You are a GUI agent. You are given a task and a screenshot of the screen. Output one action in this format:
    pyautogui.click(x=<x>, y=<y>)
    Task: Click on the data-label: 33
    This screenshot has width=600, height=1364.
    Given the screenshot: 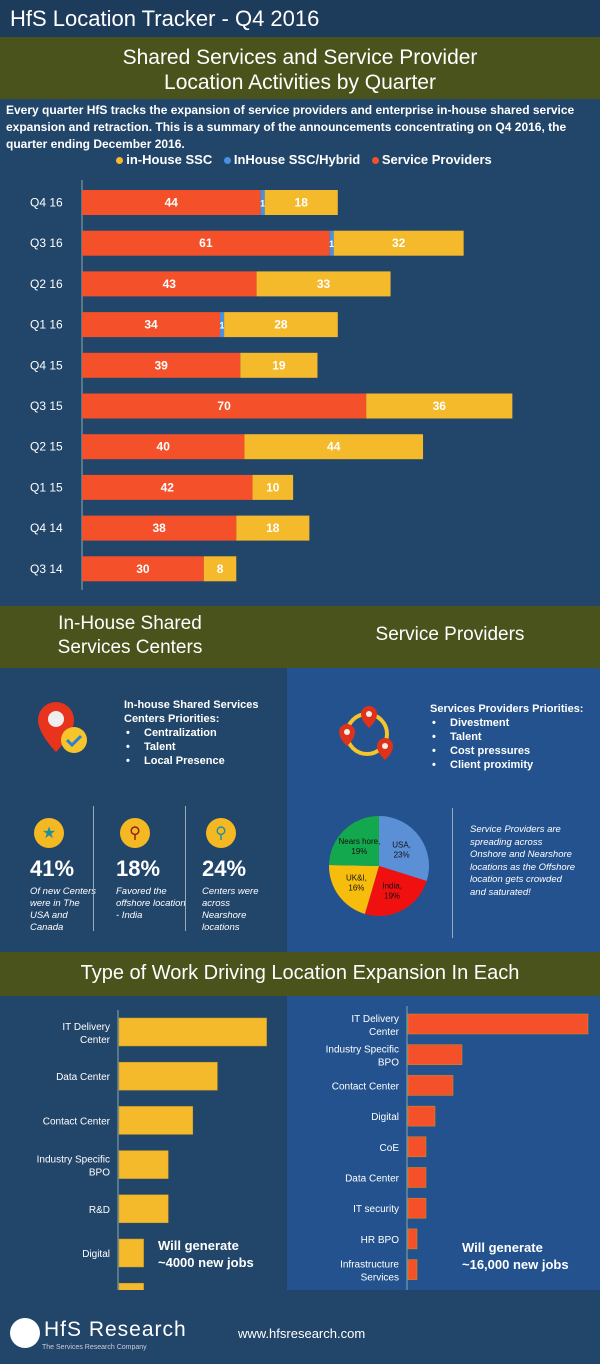 What is the action you would take?
    pyautogui.click(x=324, y=284)
    